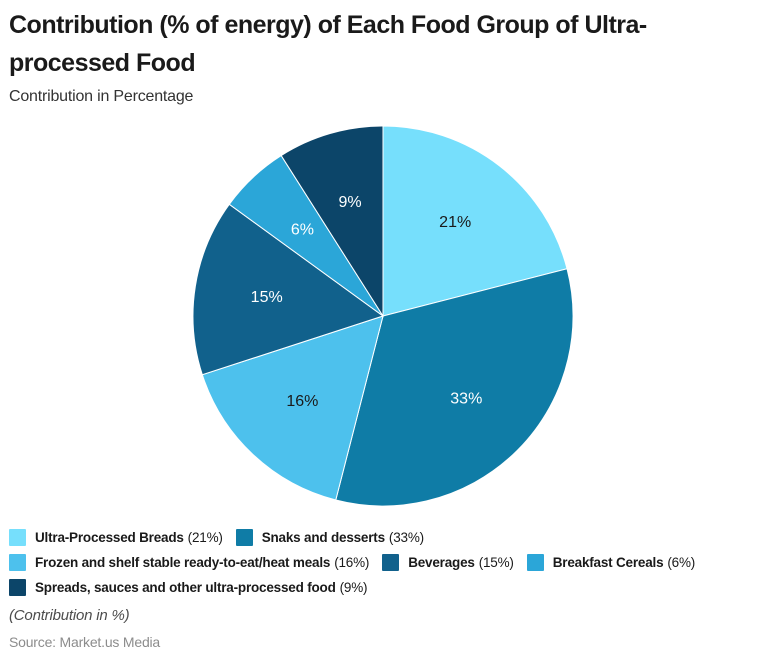  I want to click on legend-item-label: Snaks and desserts, so click(323, 537).